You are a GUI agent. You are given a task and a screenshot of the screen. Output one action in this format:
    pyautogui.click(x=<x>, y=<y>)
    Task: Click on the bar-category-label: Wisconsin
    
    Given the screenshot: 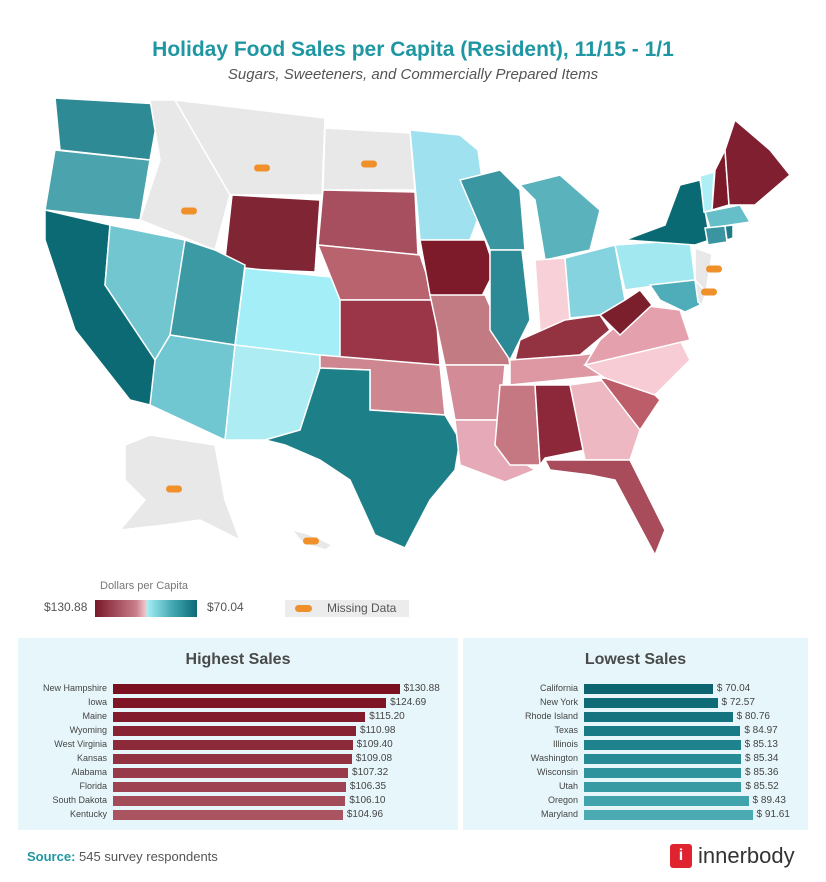 What is the action you would take?
    pyautogui.click(x=557, y=772)
    